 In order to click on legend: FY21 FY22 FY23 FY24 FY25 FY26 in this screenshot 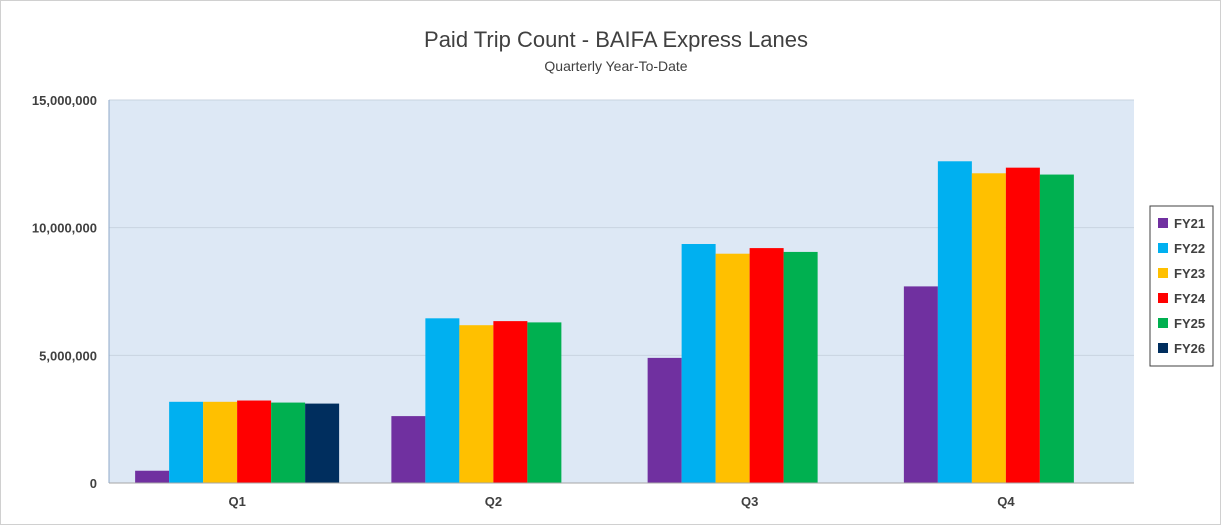, I will do `click(1181, 286)`.